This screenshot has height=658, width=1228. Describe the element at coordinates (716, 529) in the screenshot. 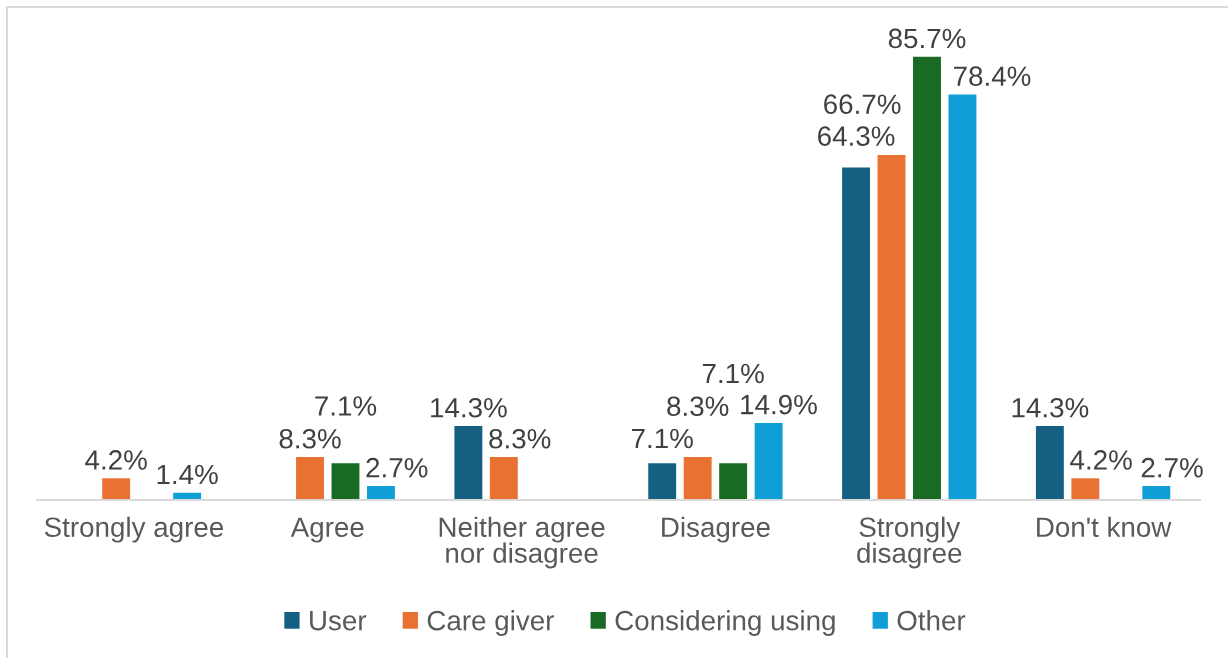

I see `x-tick-label: Disagree` at that location.